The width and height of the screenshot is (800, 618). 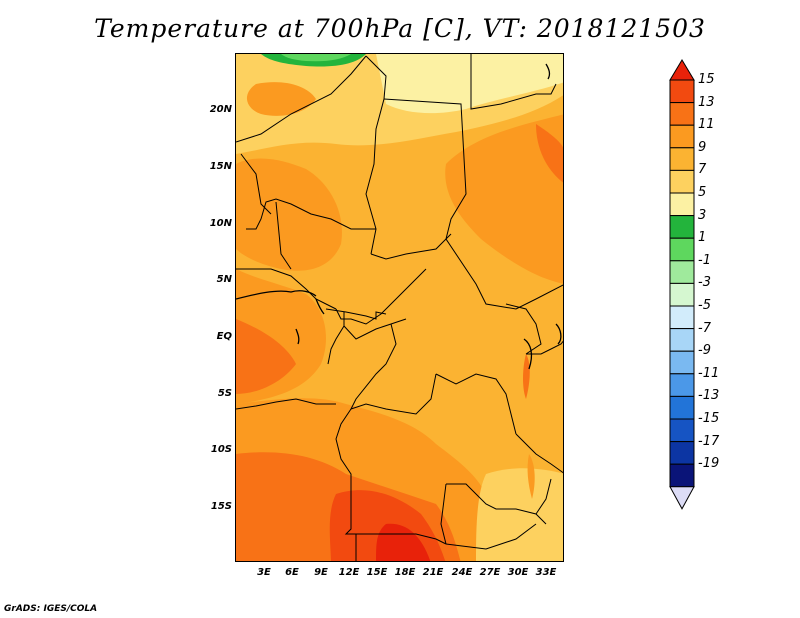 I want to click on colorbar-label: -11, so click(x=709, y=373).